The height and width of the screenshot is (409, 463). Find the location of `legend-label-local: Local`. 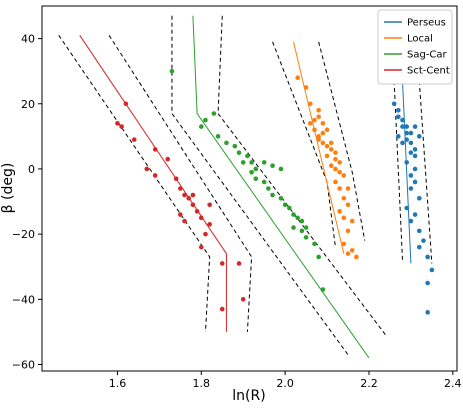

legend-label-local: Local is located at coordinates (420, 39).